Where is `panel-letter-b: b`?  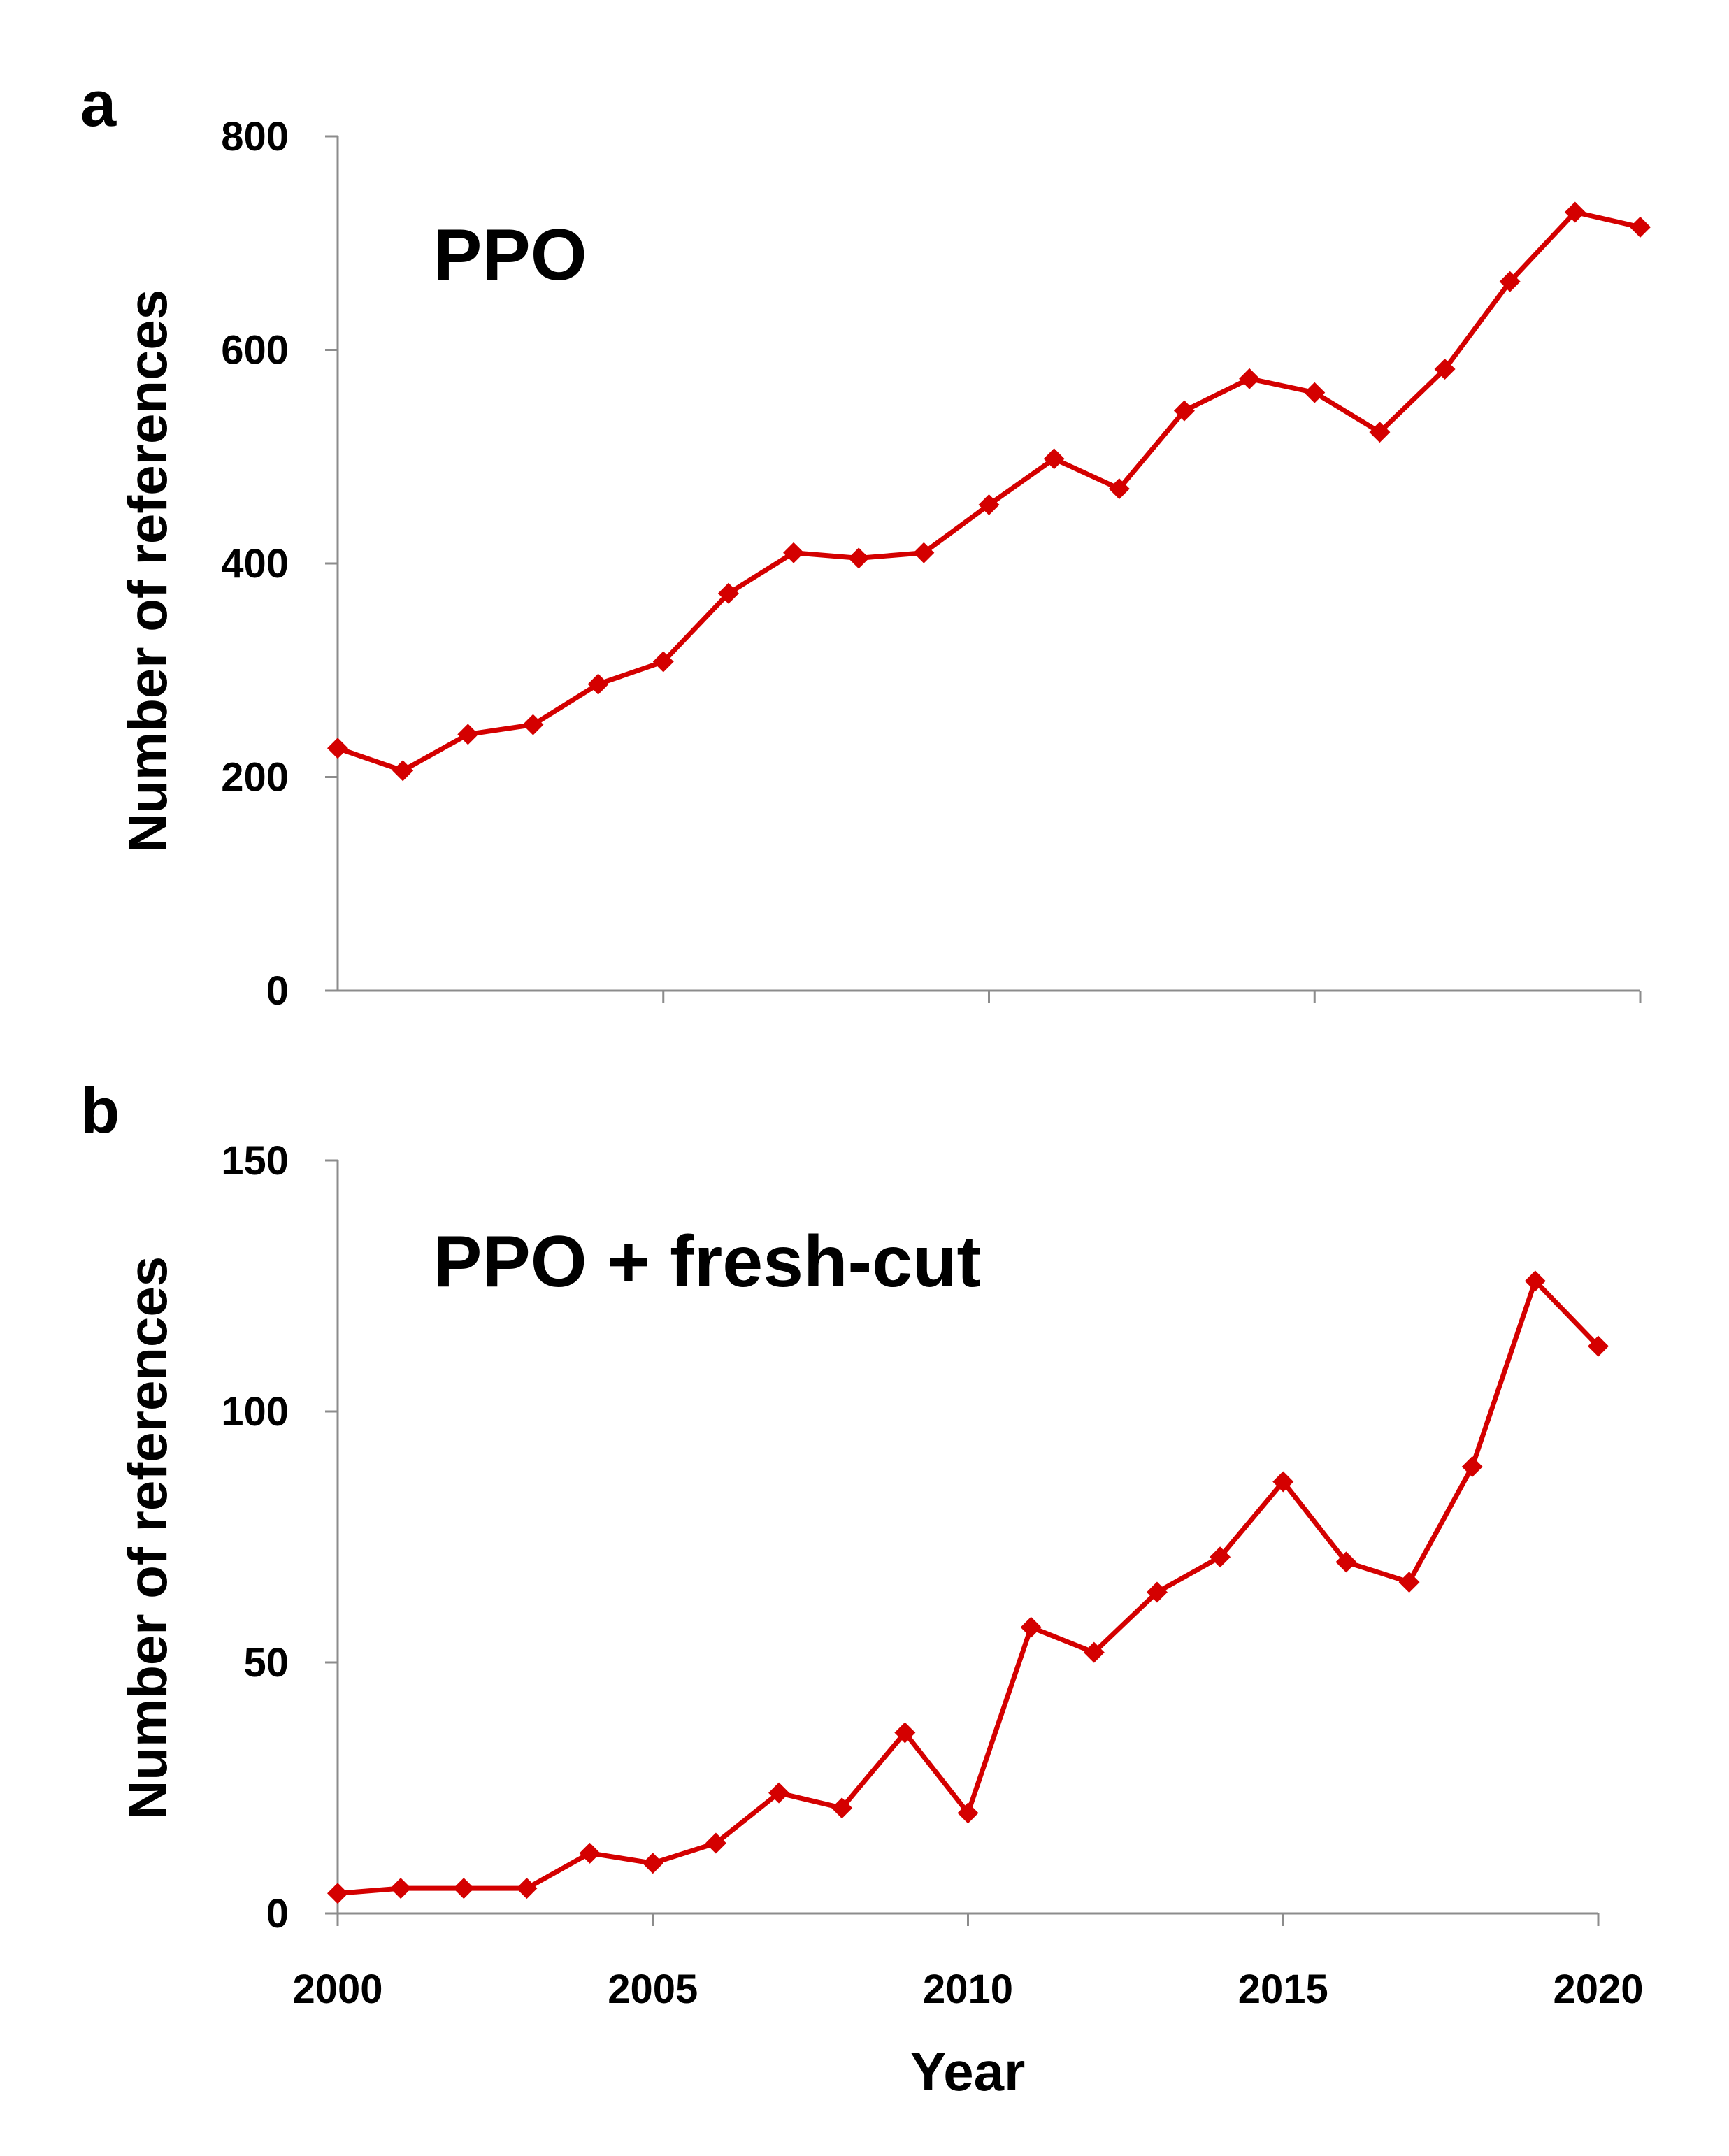
panel-letter-b: b is located at coordinates (100, 1111).